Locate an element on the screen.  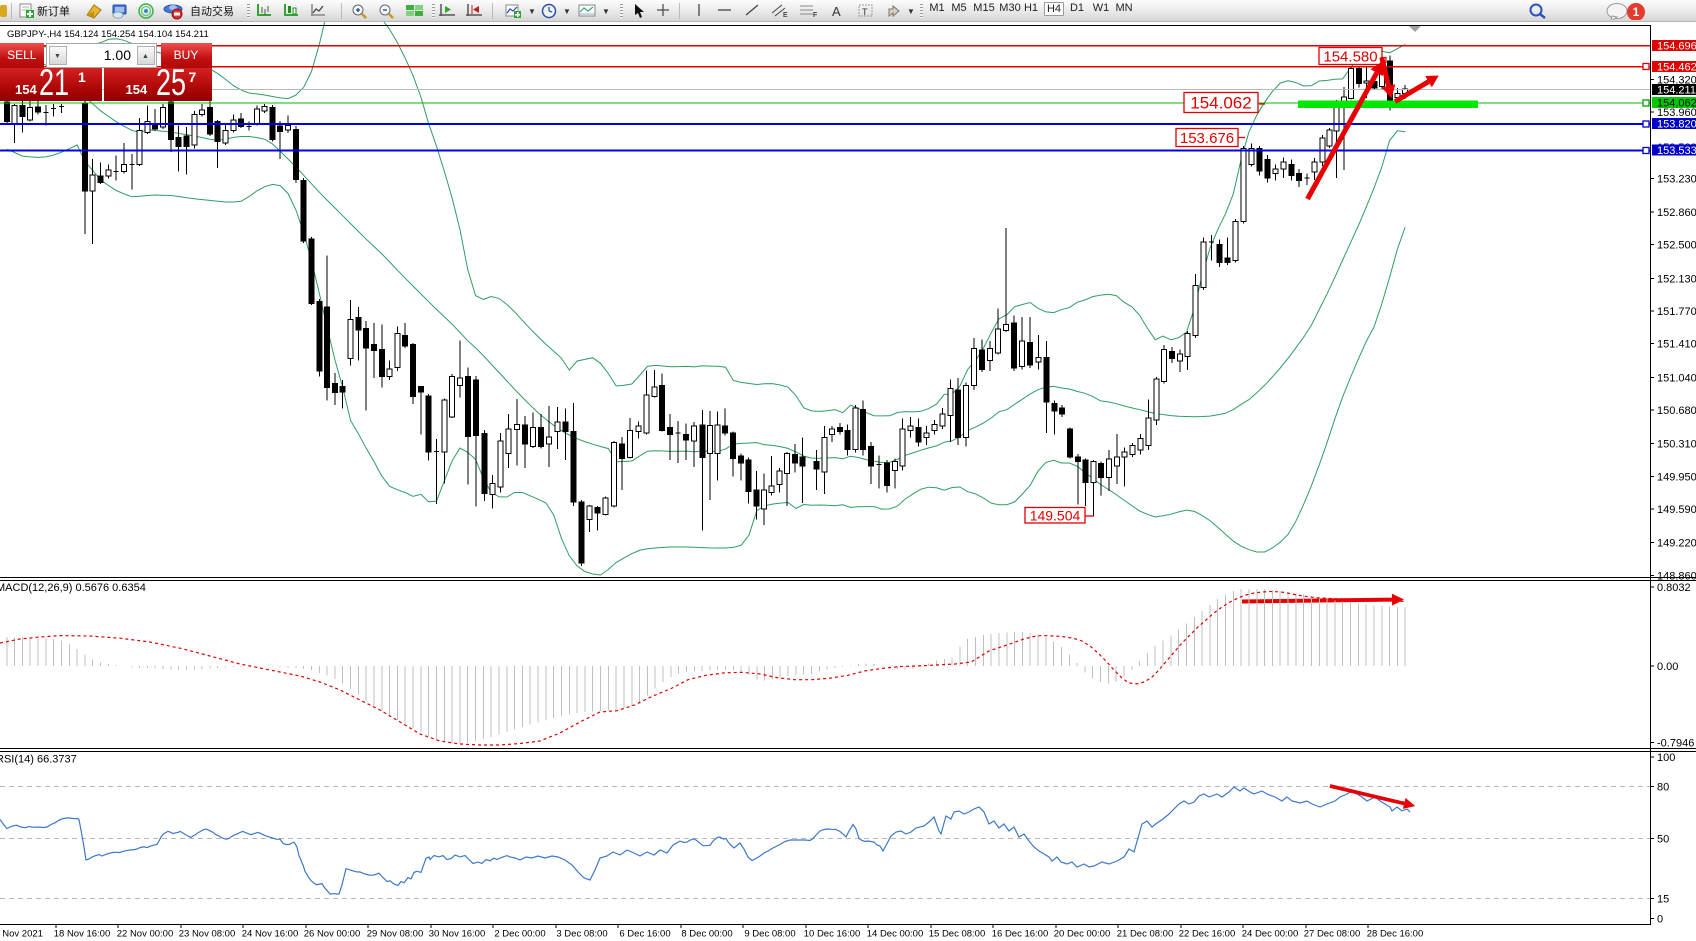
svg-text: 18 Nov 16:00 is located at coordinates (82, 934).